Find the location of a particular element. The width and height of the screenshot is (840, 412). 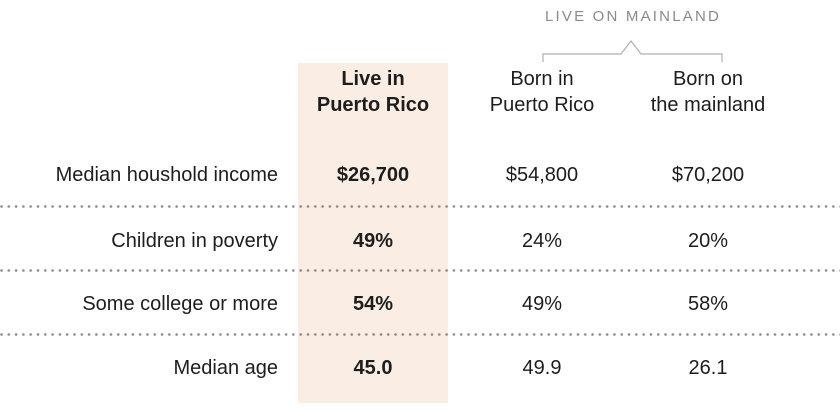

column-header-line: the mainland is located at coordinates (708, 105).